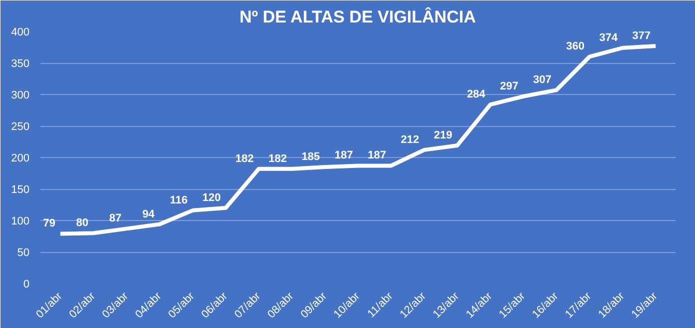  Describe the element at coordinates (211, 198) in the screenshot. I see `data-label: 120` at that location.